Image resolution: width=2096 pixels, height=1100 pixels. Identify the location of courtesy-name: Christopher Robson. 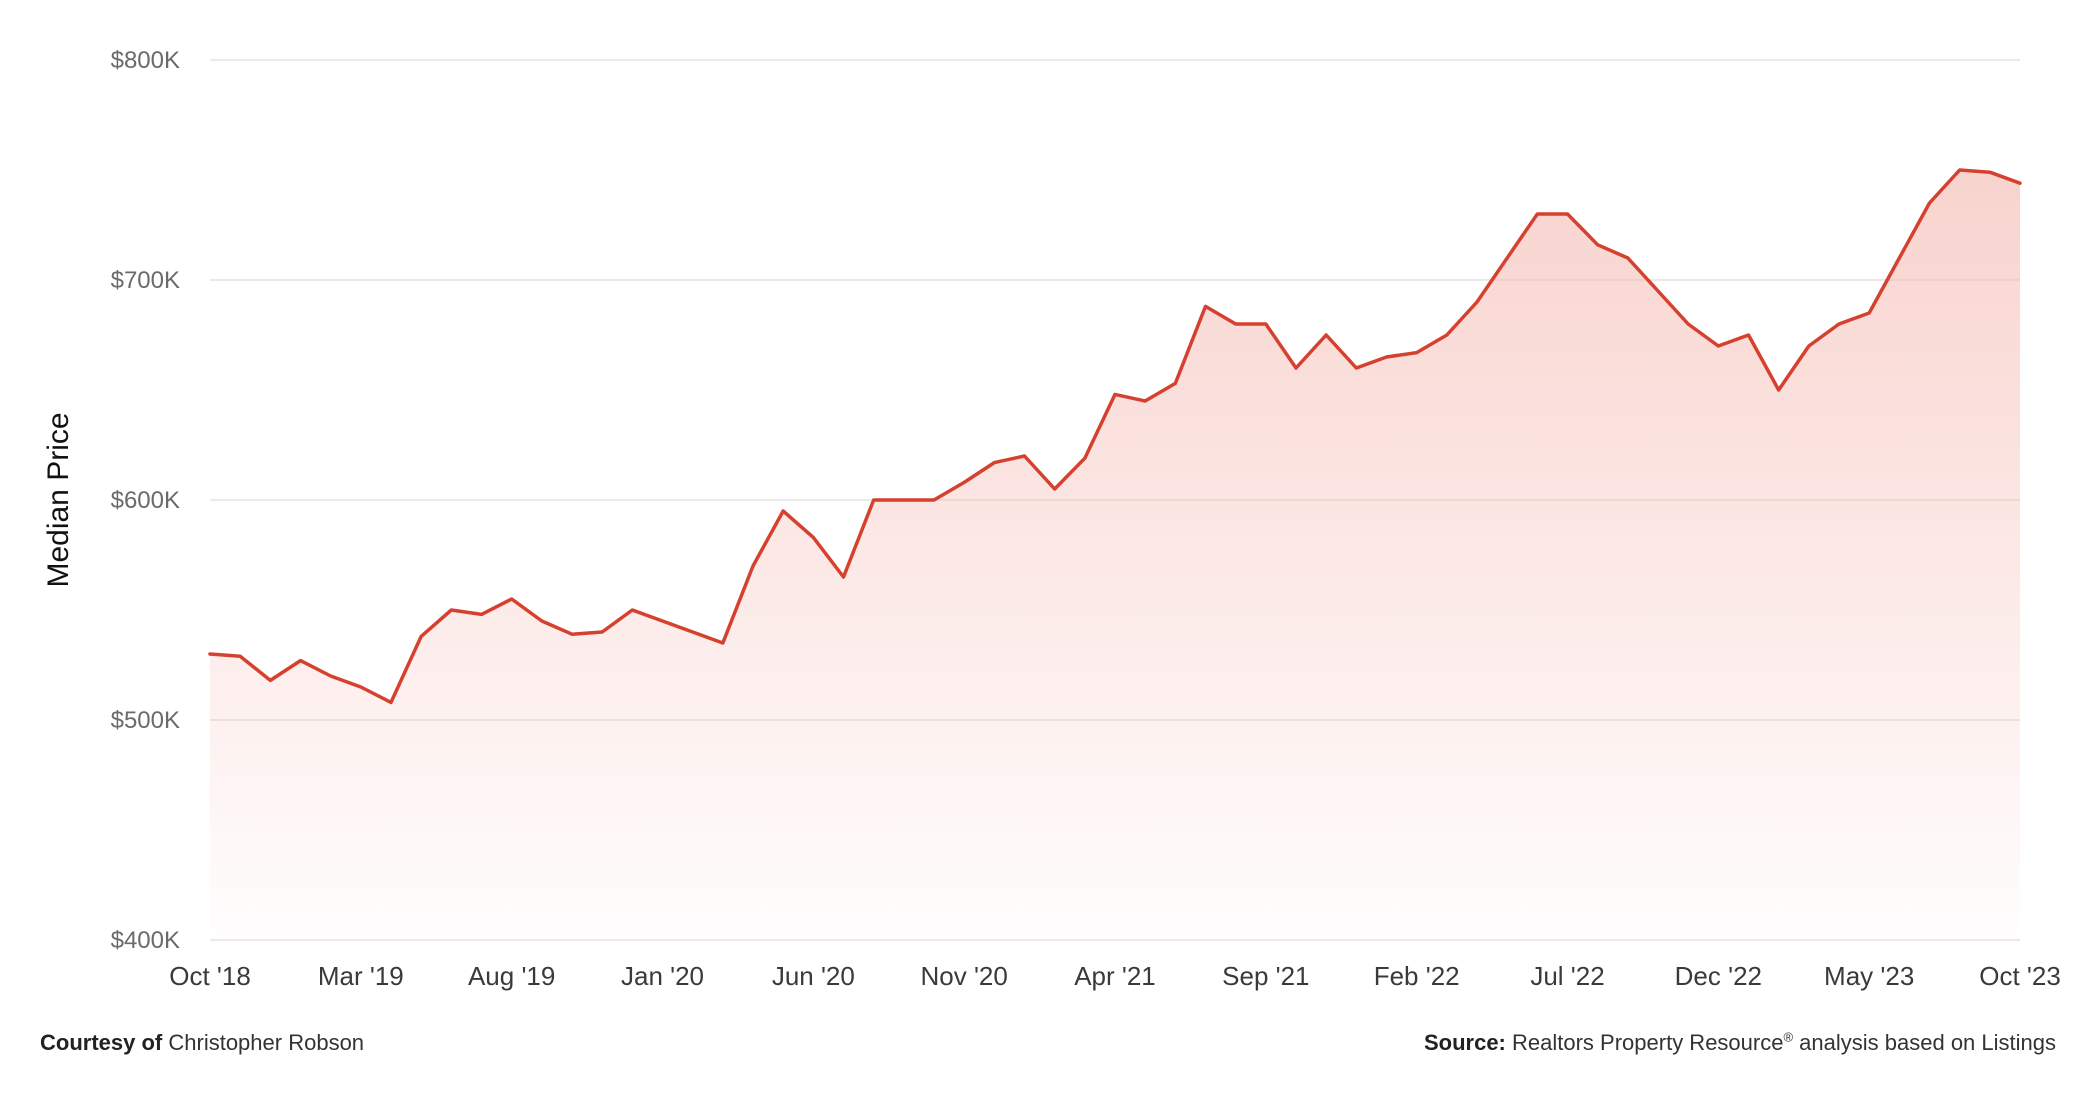
(266, 1042).